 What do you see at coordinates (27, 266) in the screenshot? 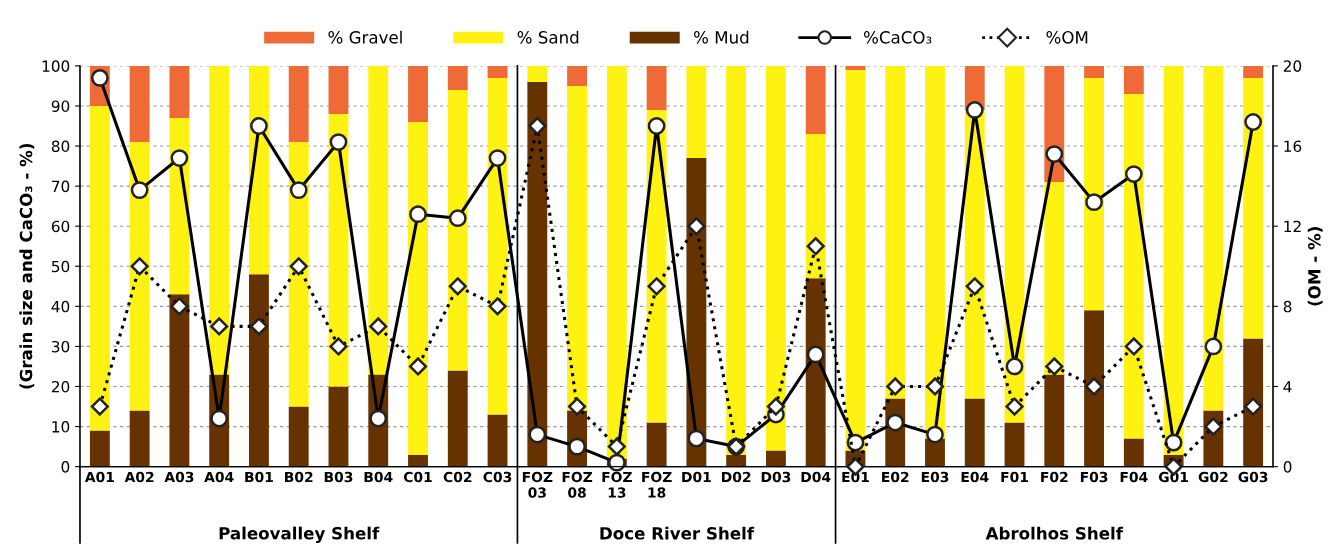
I see `y-axis-title: (Grain size and CaCO₃ - %)` at bounding box center [27, 266].